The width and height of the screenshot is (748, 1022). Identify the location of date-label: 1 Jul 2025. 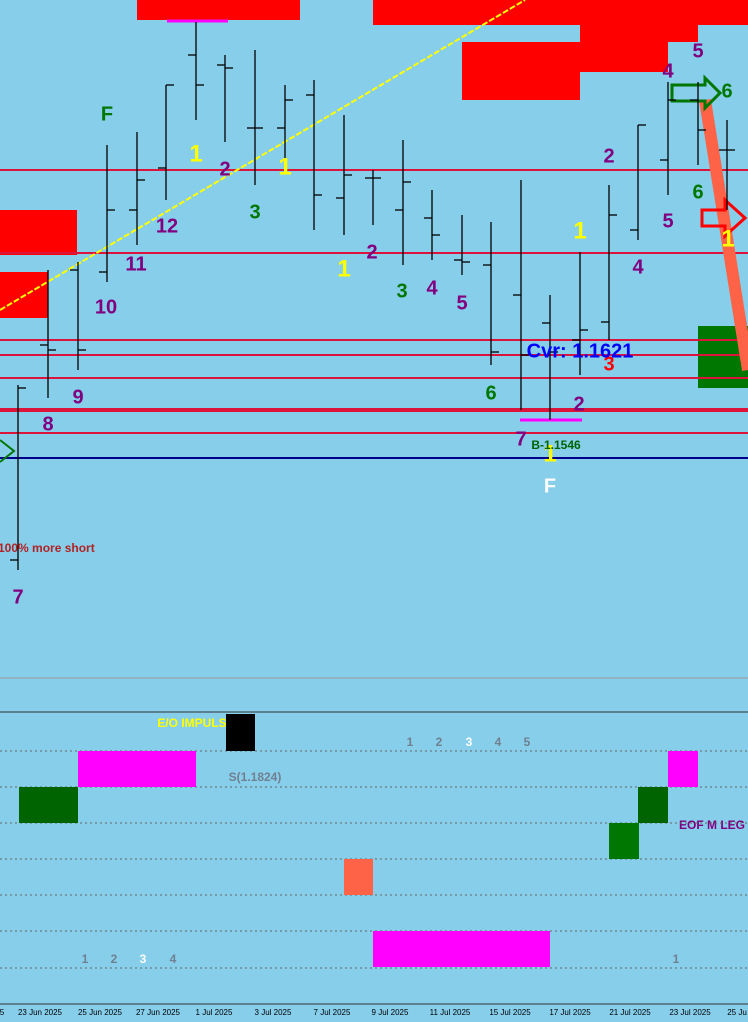
(214, 1012).